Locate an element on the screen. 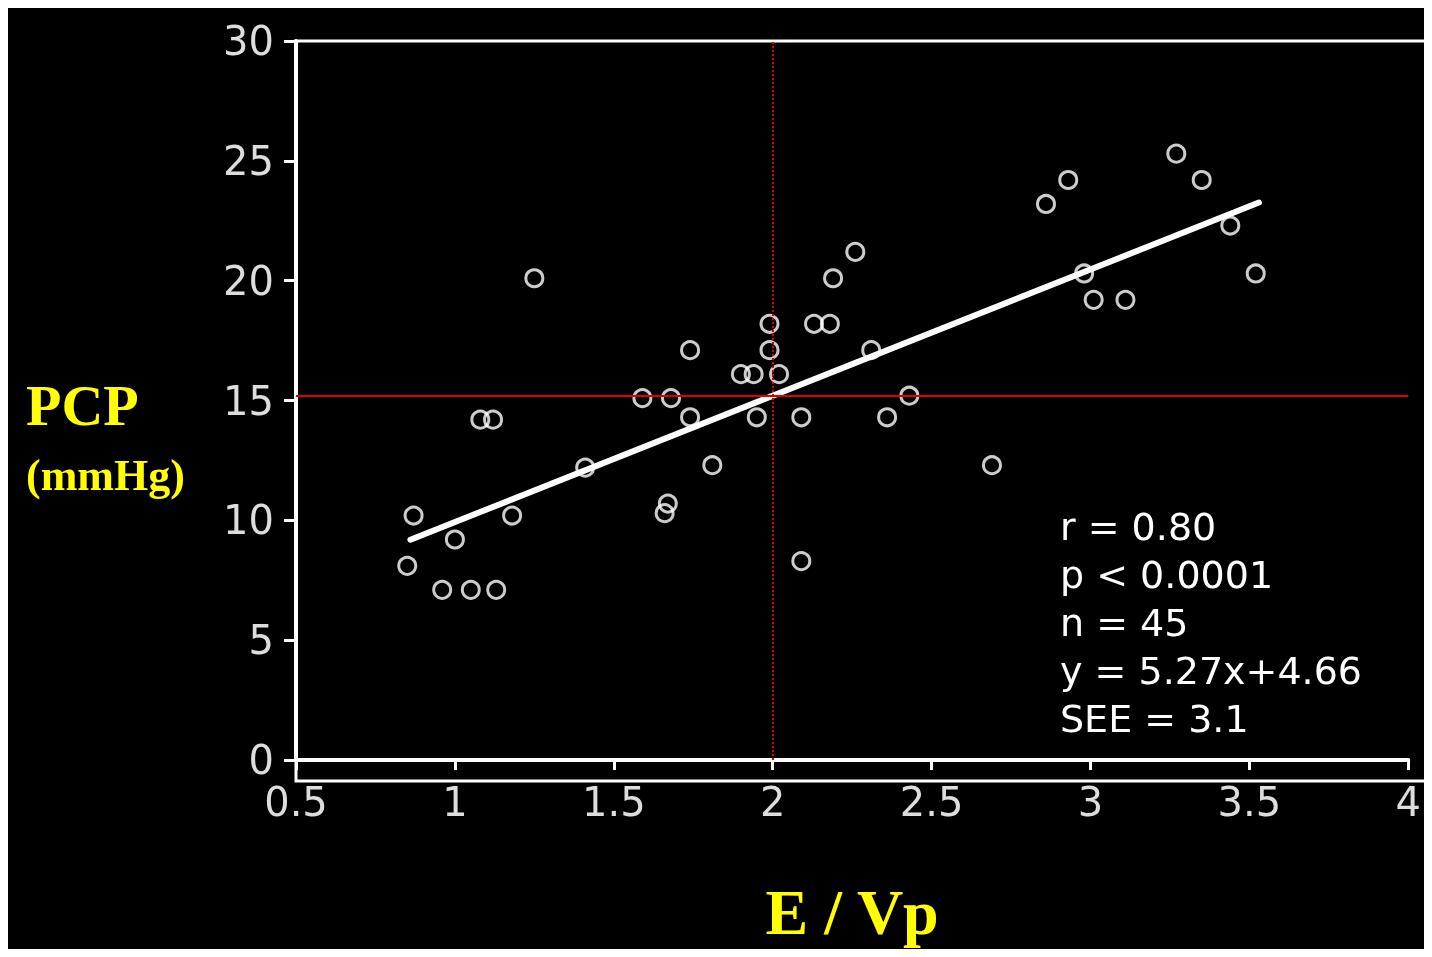  x-tick-label: 1.5 is located at coordinates (613, 802).